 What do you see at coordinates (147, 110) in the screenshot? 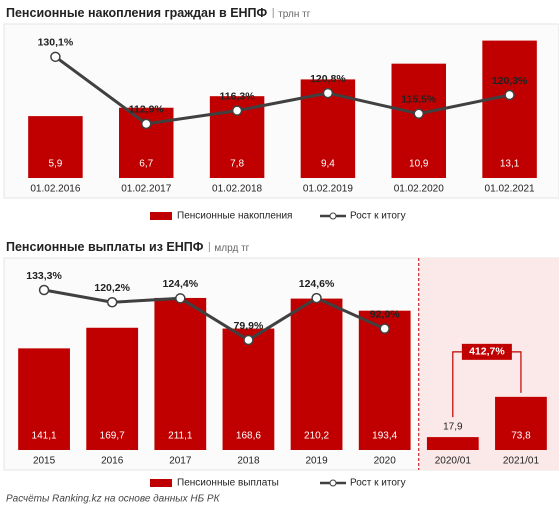
I see `growth-label: 112,9%` at bounding box center [147, 110].